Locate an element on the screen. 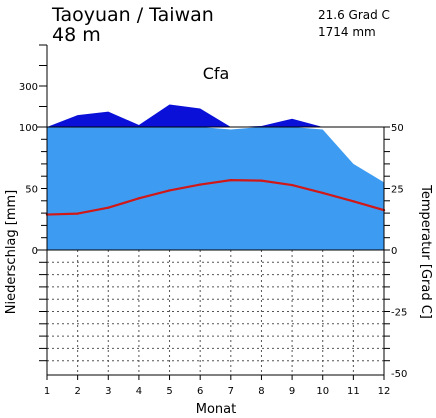 Image resolution: width=436 pixels, height=418 pixels. month-label: 5 is located at coordinates (169, 391).